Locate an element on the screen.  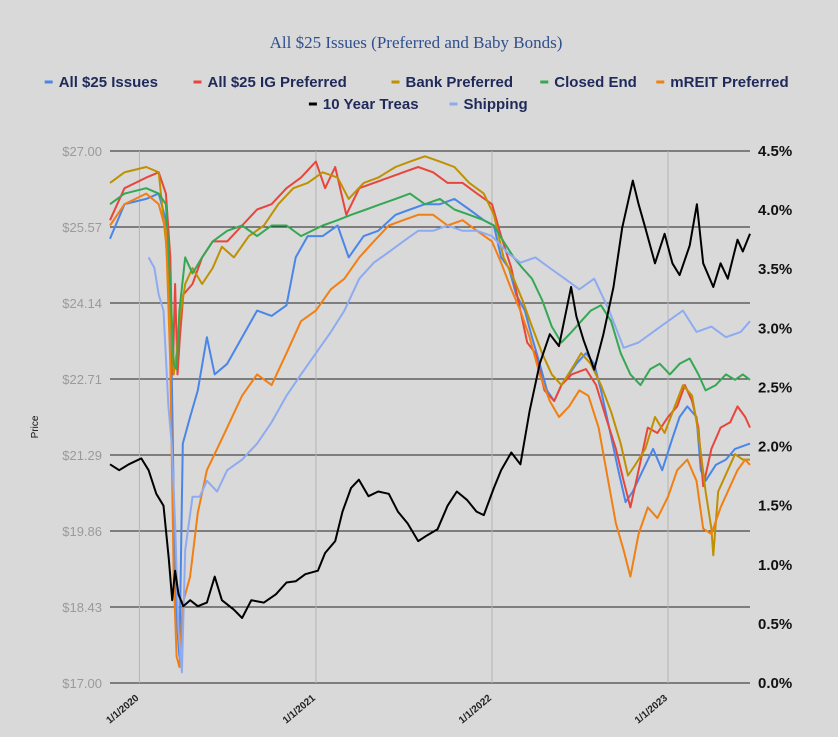
right-tick-label: 2.5% is located at coordinates (775, 387).